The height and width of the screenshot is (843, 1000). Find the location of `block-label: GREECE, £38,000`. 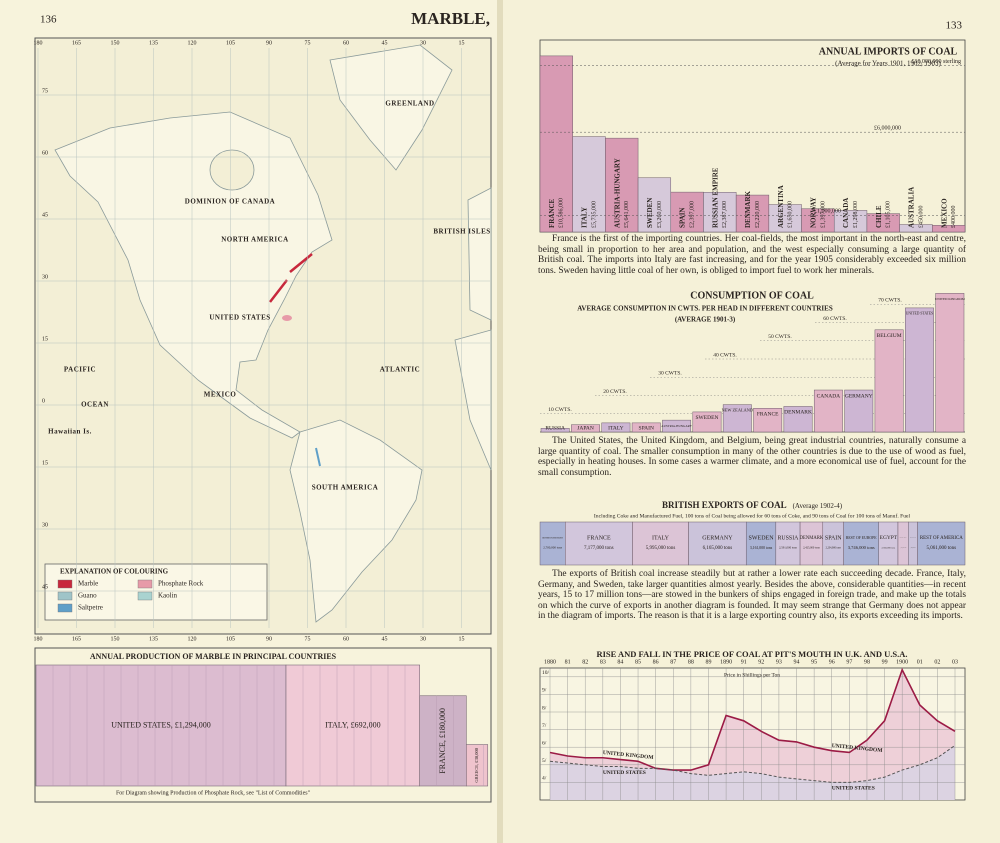

block-label: GREECE, £38,000 is located at coordinates (477, 764).